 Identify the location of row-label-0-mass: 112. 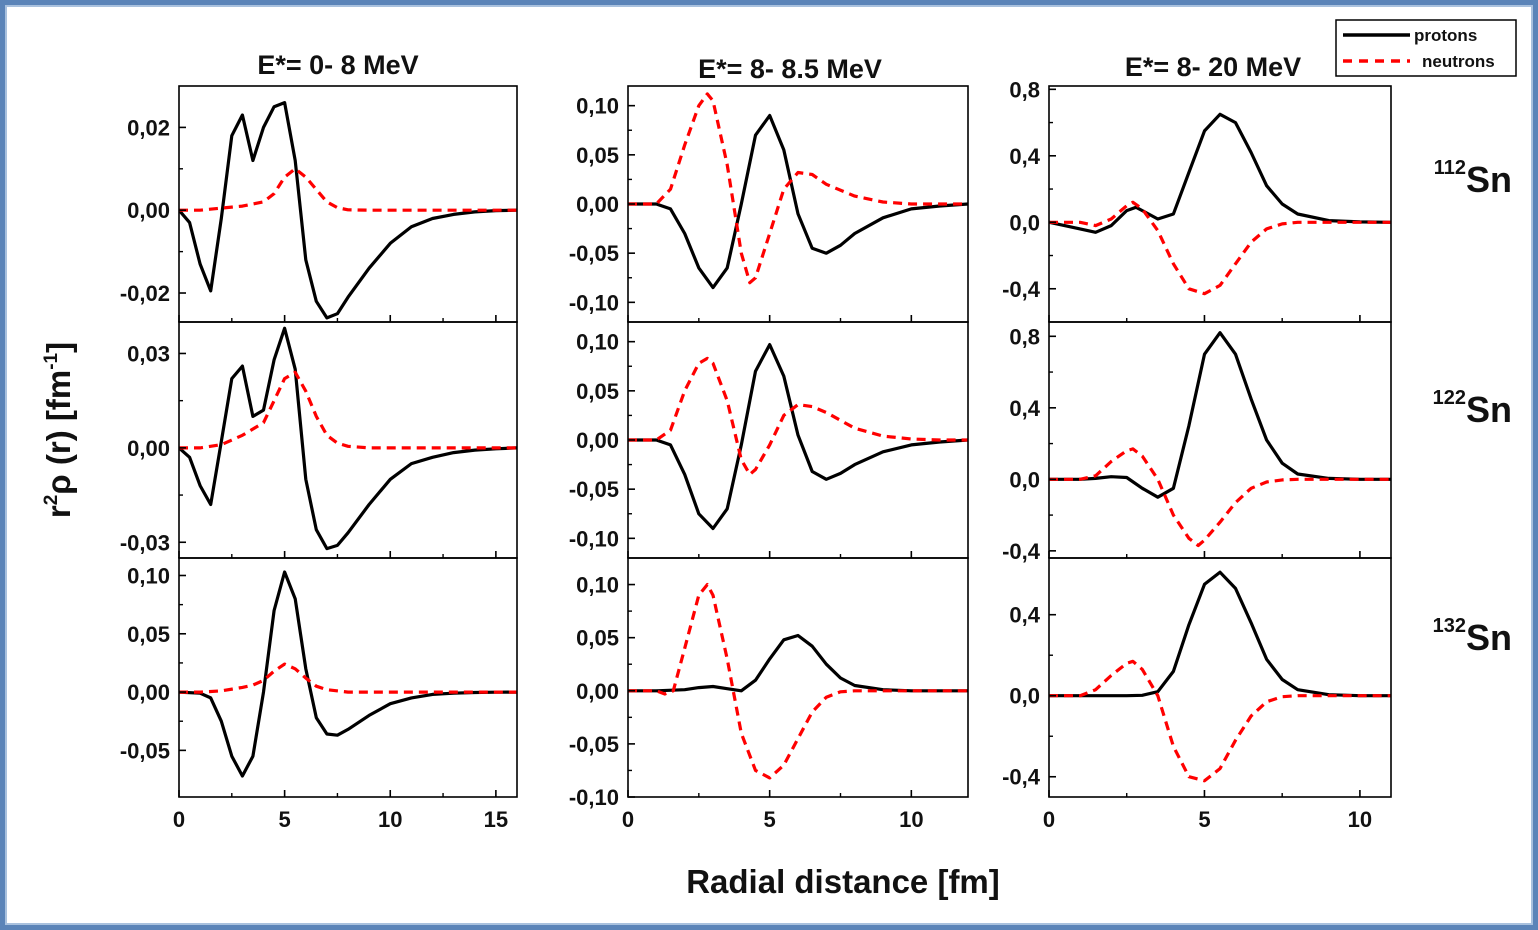
(1450, 168).